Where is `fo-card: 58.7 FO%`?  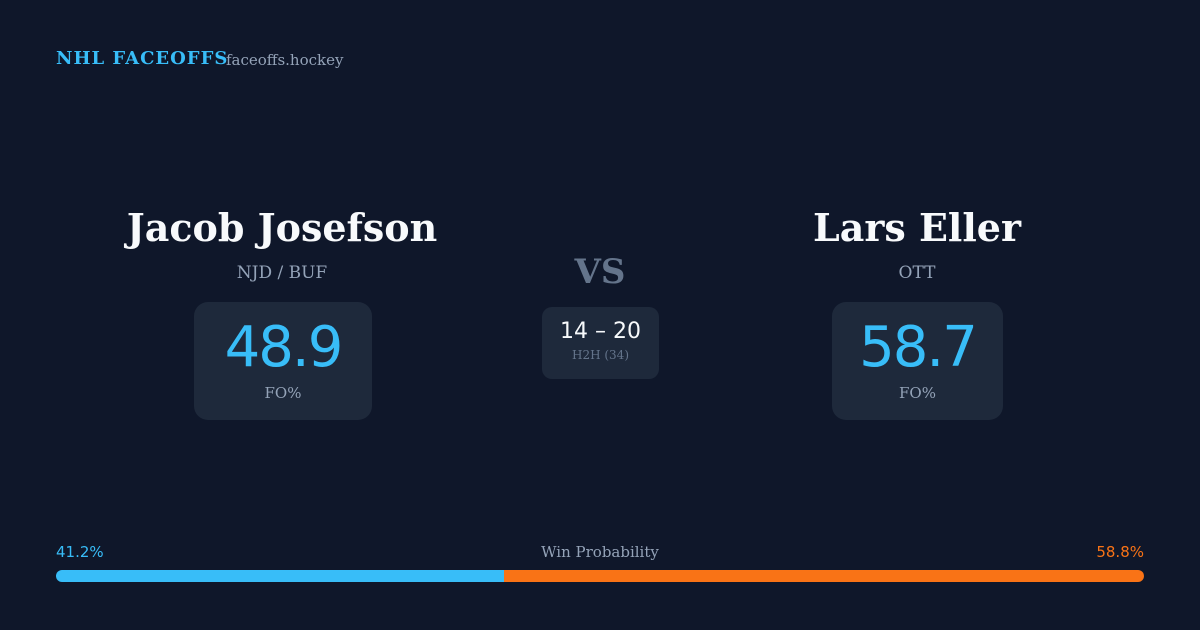 fo-card: 58.7 FO% is located at coordinates (917, 361).